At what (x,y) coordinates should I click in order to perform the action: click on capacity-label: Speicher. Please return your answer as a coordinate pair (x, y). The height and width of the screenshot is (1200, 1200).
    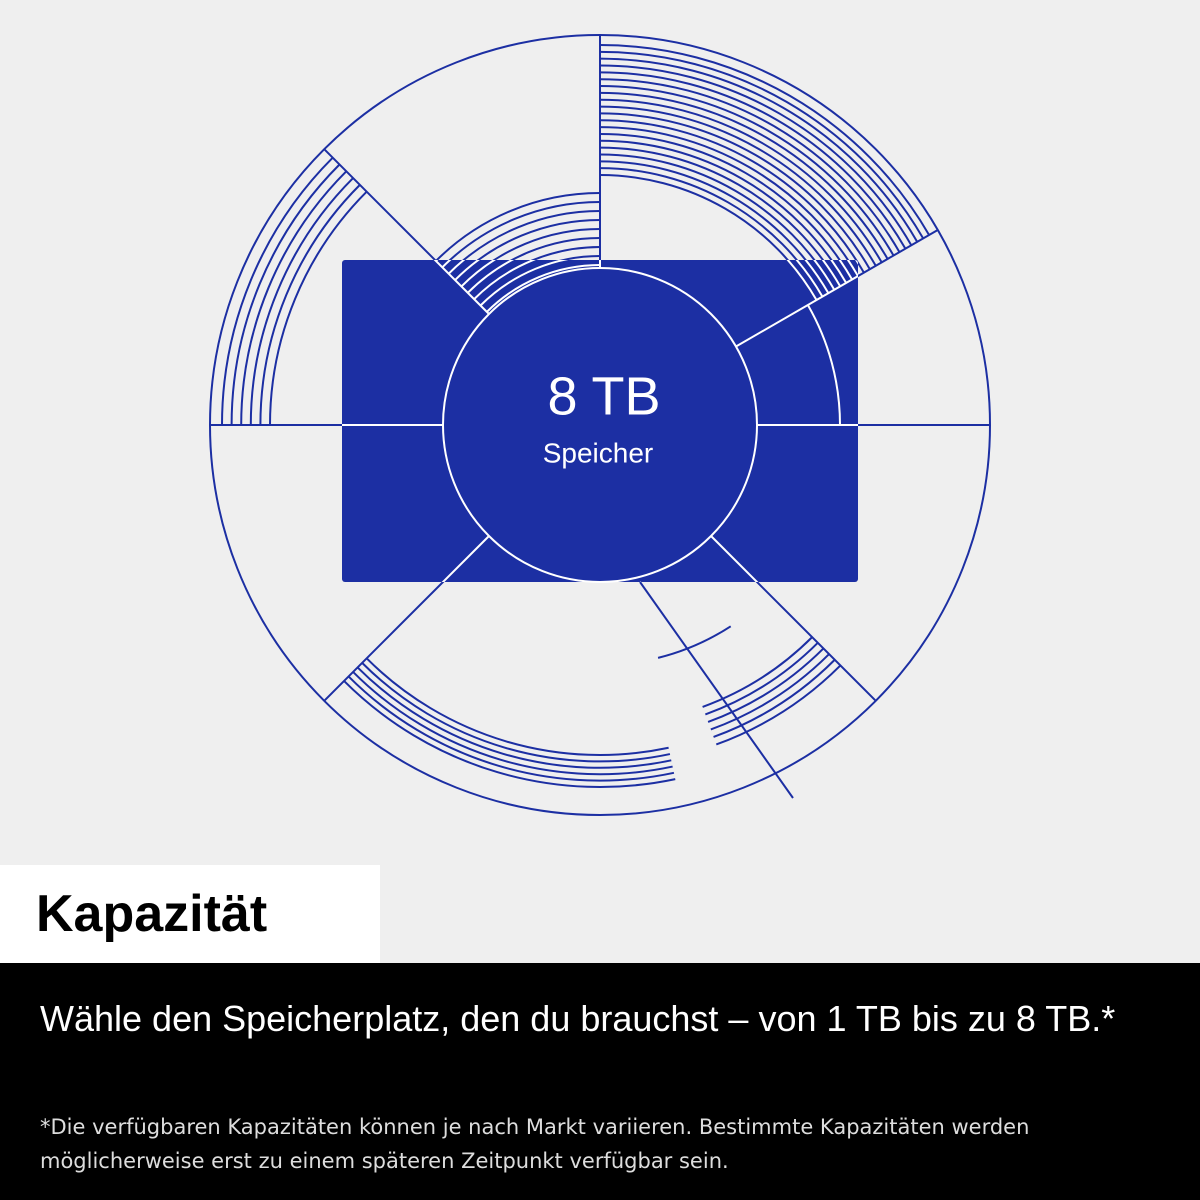
    Looking at the image, I should click on (598, 452).